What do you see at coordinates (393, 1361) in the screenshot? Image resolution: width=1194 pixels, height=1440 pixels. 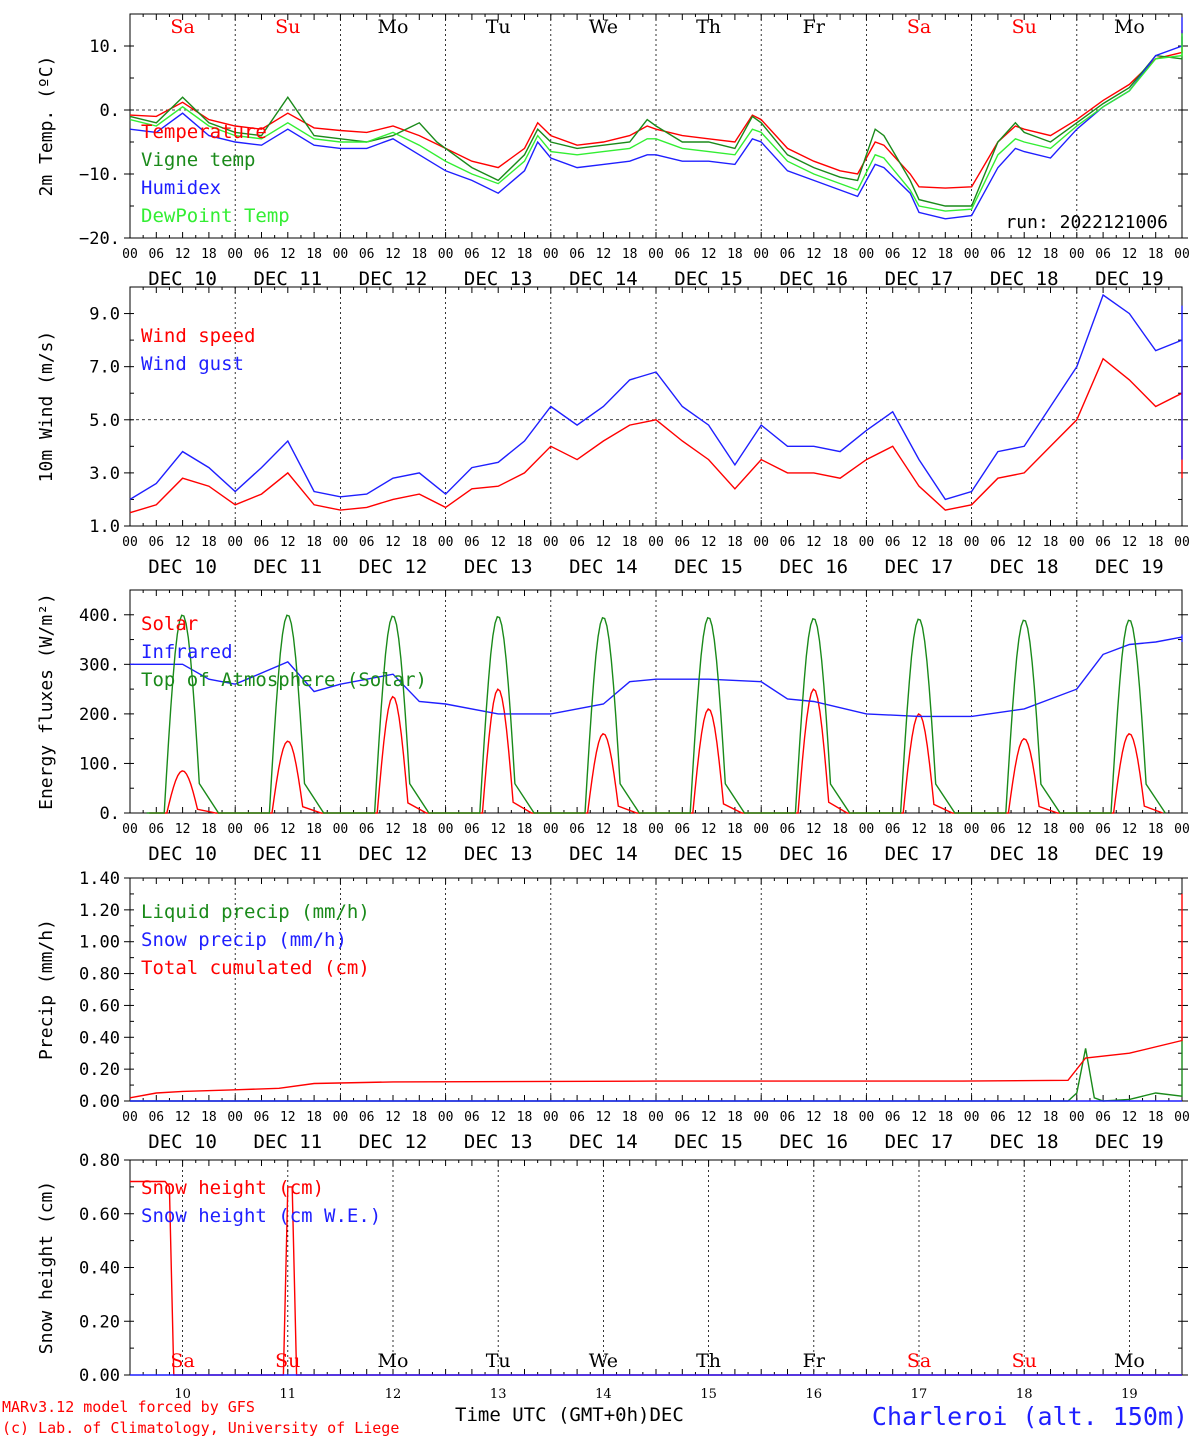 I see `day-name-bottom: Mo` at bounding box center [393, 1361].